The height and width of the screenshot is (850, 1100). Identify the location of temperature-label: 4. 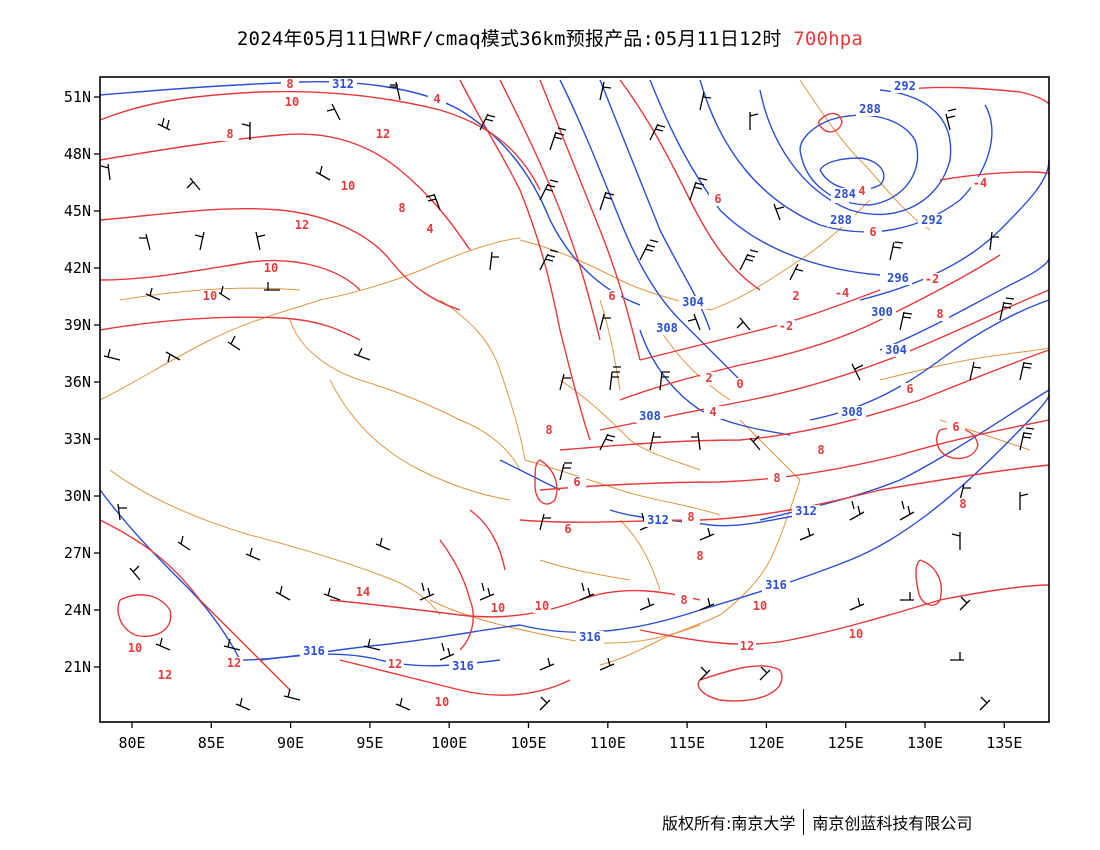
(429, 229).